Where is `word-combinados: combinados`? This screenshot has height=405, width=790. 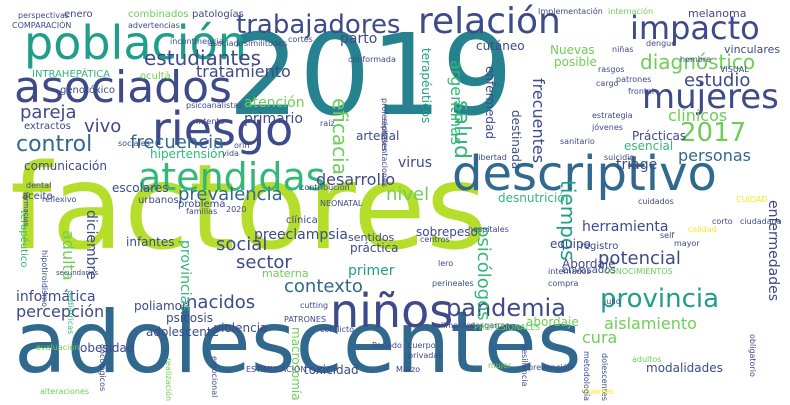 word-combinados: combinados is located at coordinates (158, 14).